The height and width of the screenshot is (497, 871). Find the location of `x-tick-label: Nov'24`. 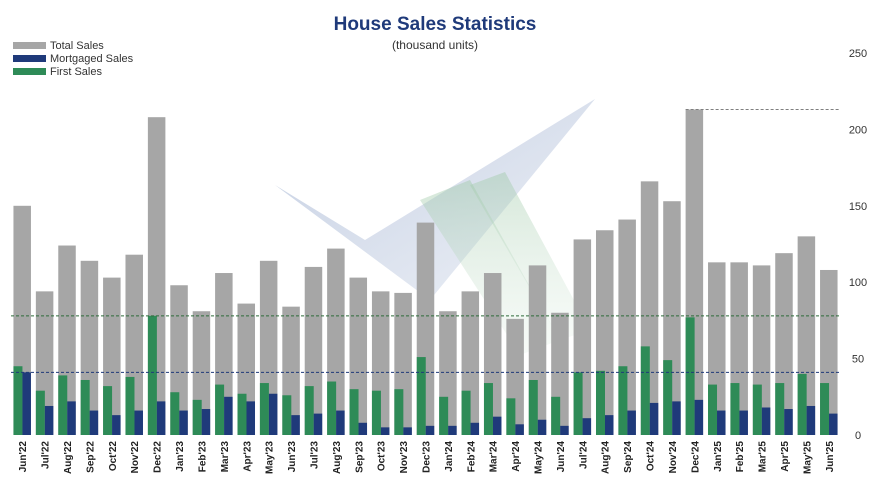

x-tick-label: Nov'24 is located at coordinates (673, 457).